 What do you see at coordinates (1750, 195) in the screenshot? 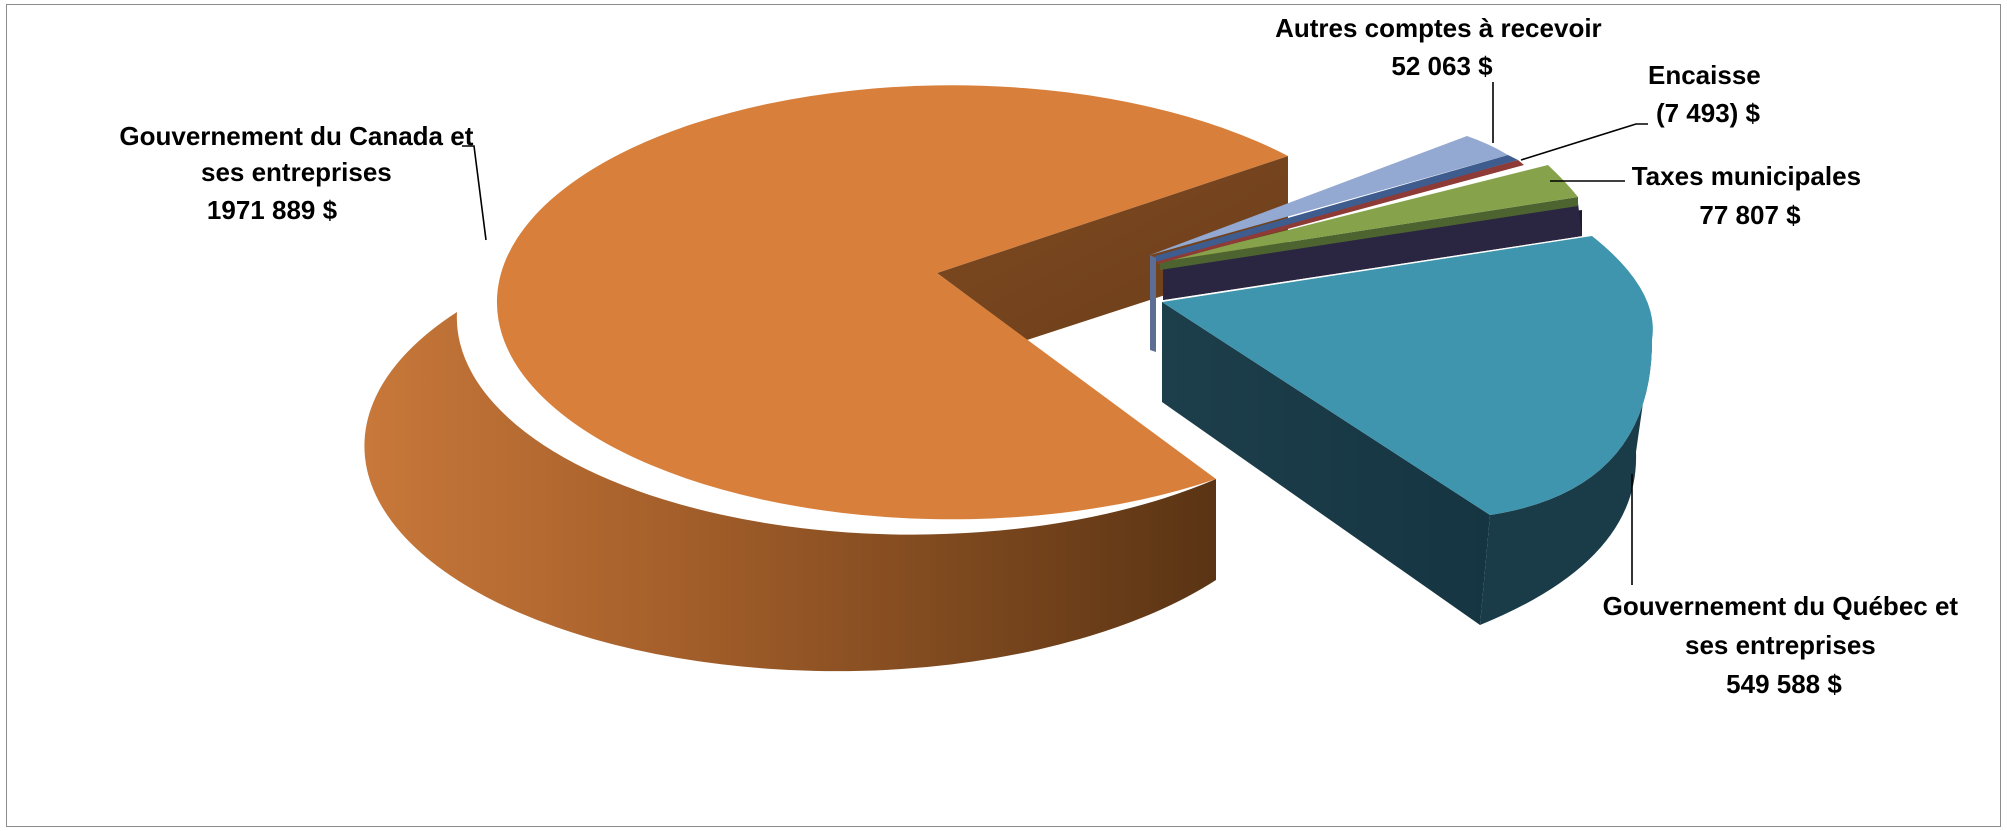
I see `label-taxes: Taxes municipales 77 807 $` at bounding box center [1750, 195].